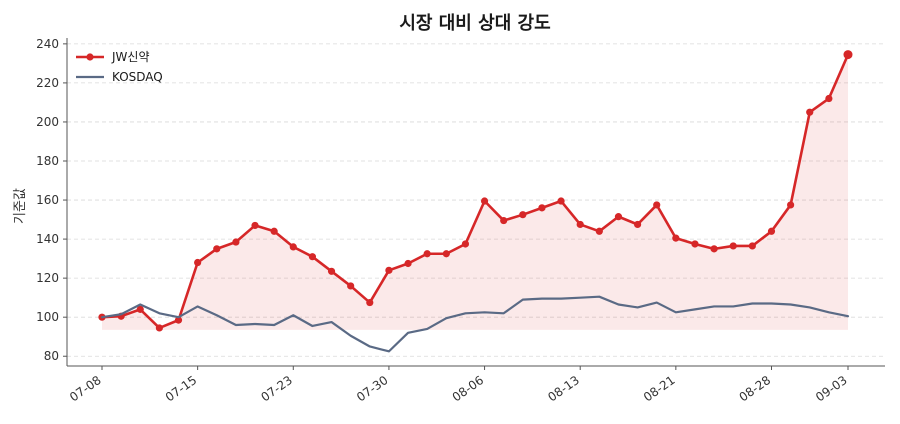 The width and height of the screenshot is (900, 424). I want to click on x-tick-label: 08-06, so click(468, 388).